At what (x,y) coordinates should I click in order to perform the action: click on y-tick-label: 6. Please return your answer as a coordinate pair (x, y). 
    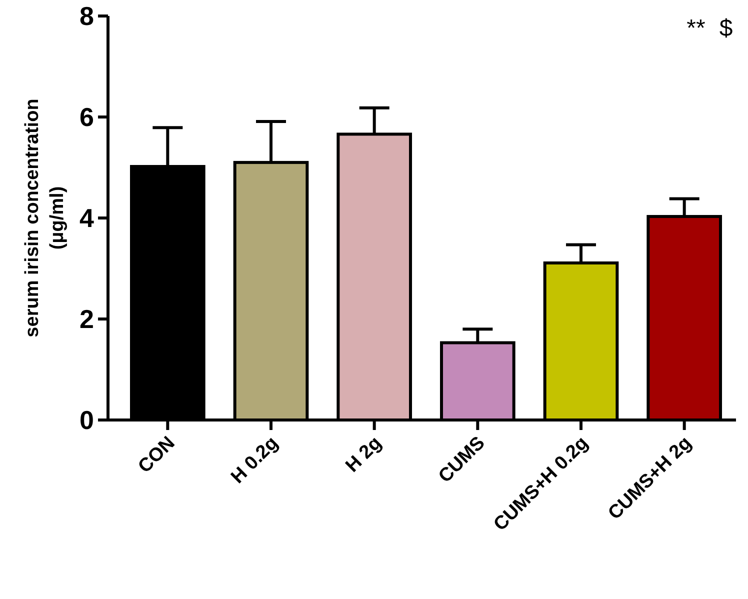
    Looking at the image, I should click on (87, 117).